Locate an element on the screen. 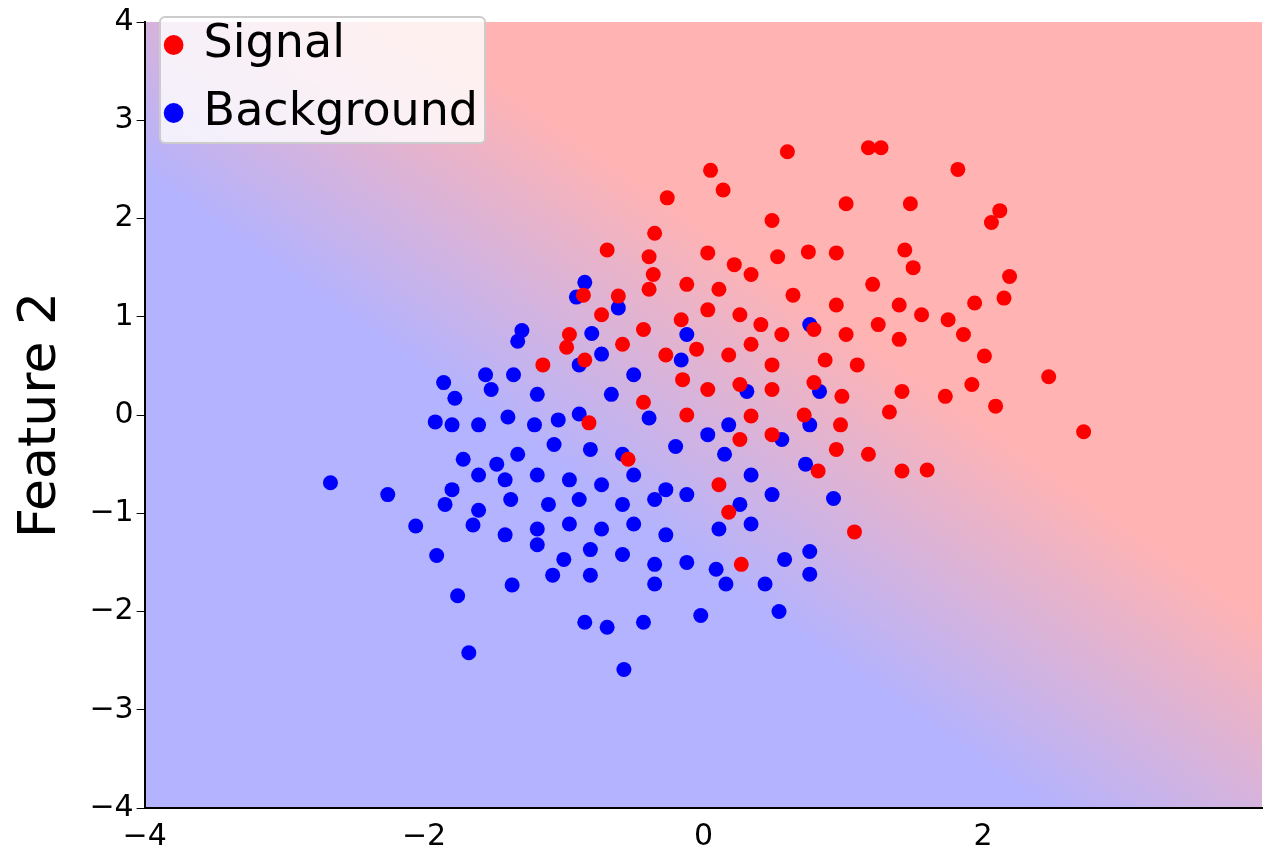 This screenshot has width=1270, height=862. y-tick-label: 1 is located at coordinates (124, 314).